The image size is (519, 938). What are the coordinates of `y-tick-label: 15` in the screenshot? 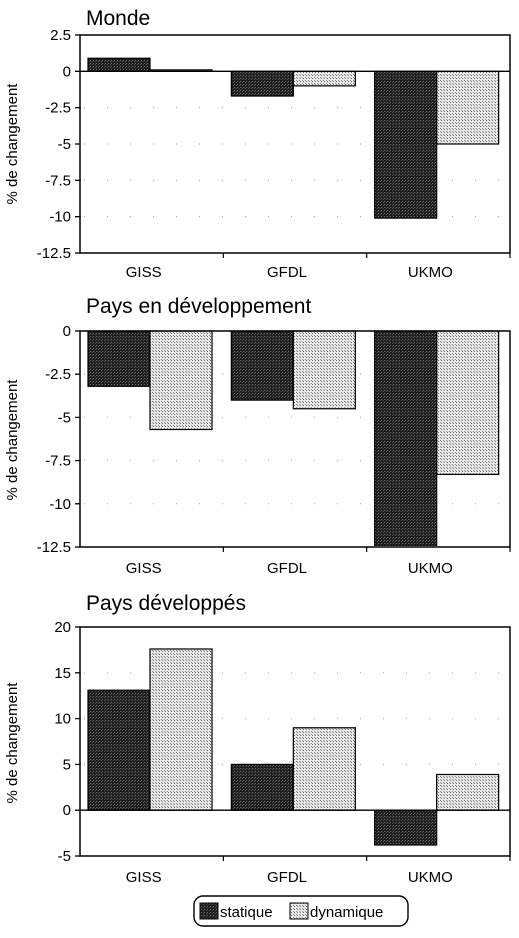 It's located at (62, 673).